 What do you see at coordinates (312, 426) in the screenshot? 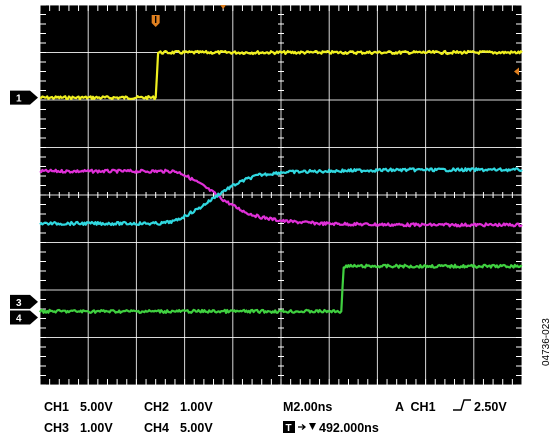
I see `down-triangle-icon` at bounding box center [312, 426].